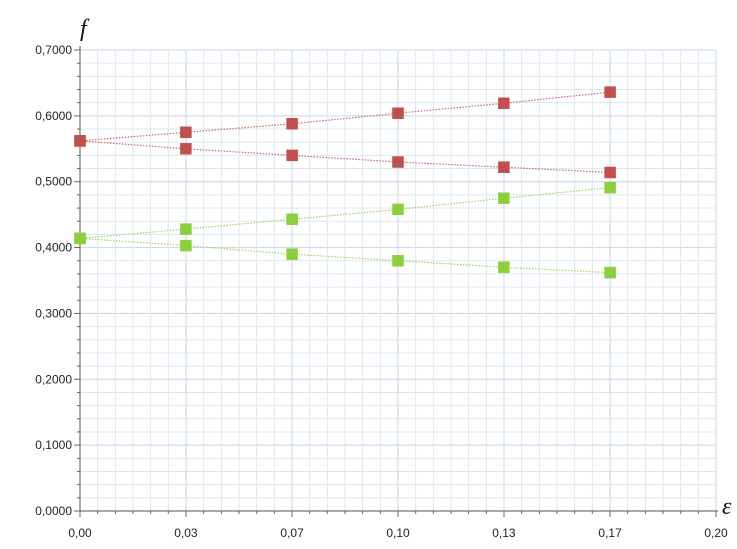  What do you see at coordinates (727, 507) in the screenshot?
I see `x-axis-title: ε` at bounding box center [727, 507].